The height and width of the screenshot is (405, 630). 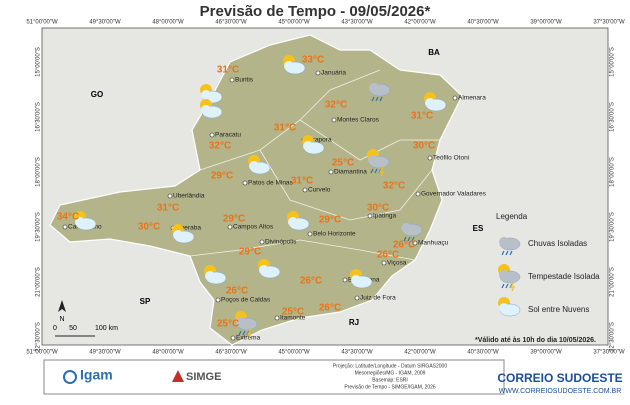 I want to click on lat-label-left: 19°30'00"S, so click(x=39, y=227).